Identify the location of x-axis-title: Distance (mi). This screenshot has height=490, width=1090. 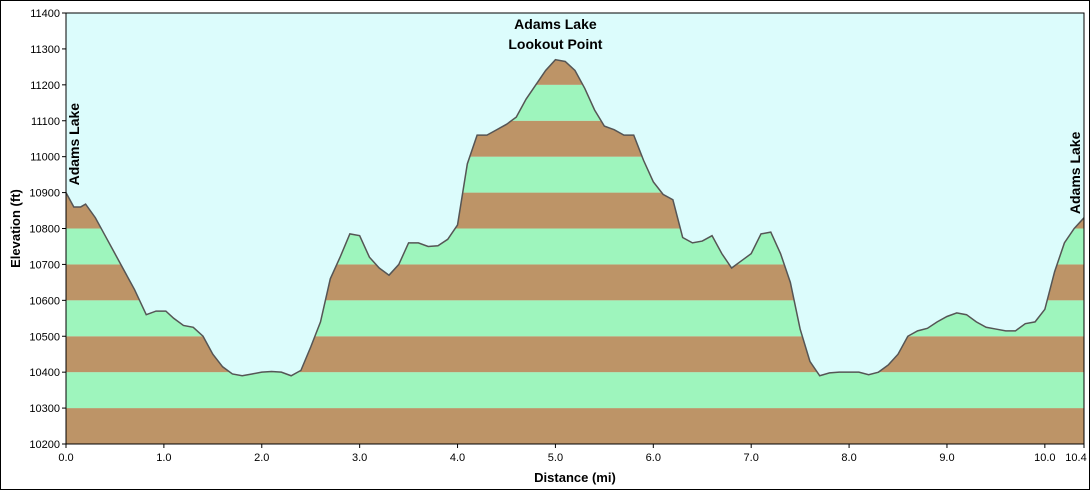
(575, 477).